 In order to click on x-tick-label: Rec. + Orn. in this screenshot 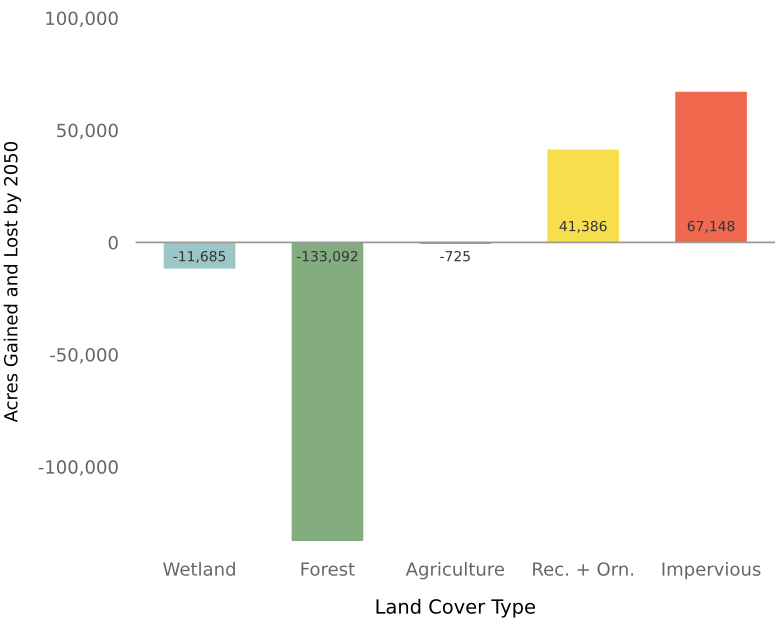, I will do `click(583, 569)`.